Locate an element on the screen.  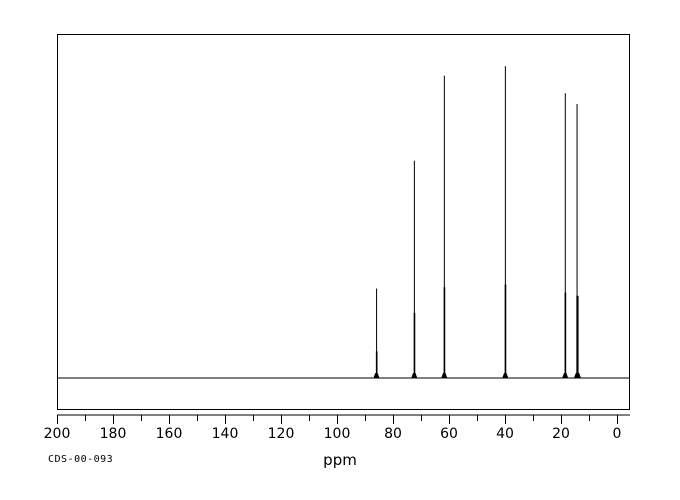
x-axis-title: ppm is located at coordinates (340, 460).